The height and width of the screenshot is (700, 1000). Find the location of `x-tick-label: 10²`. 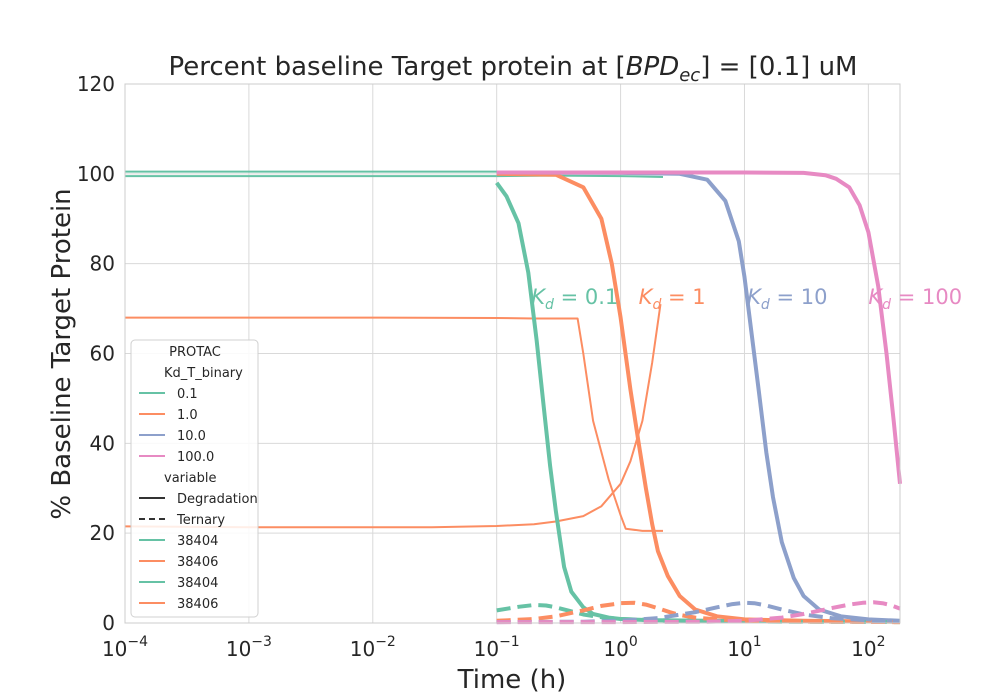

x-tick-label: 10² is located at coordinates (868, 647).